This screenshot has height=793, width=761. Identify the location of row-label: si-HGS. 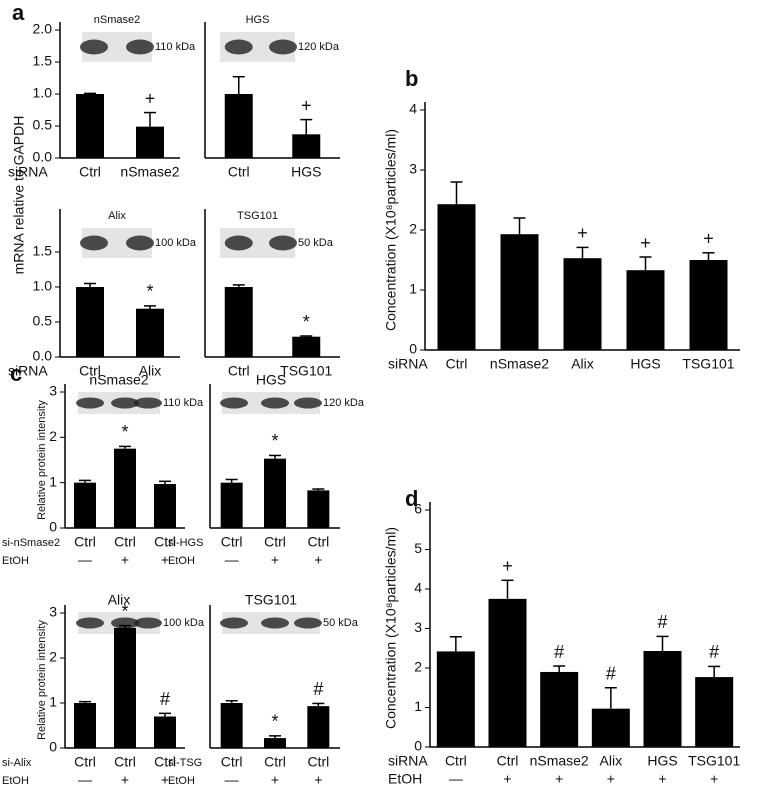
(185, 543).